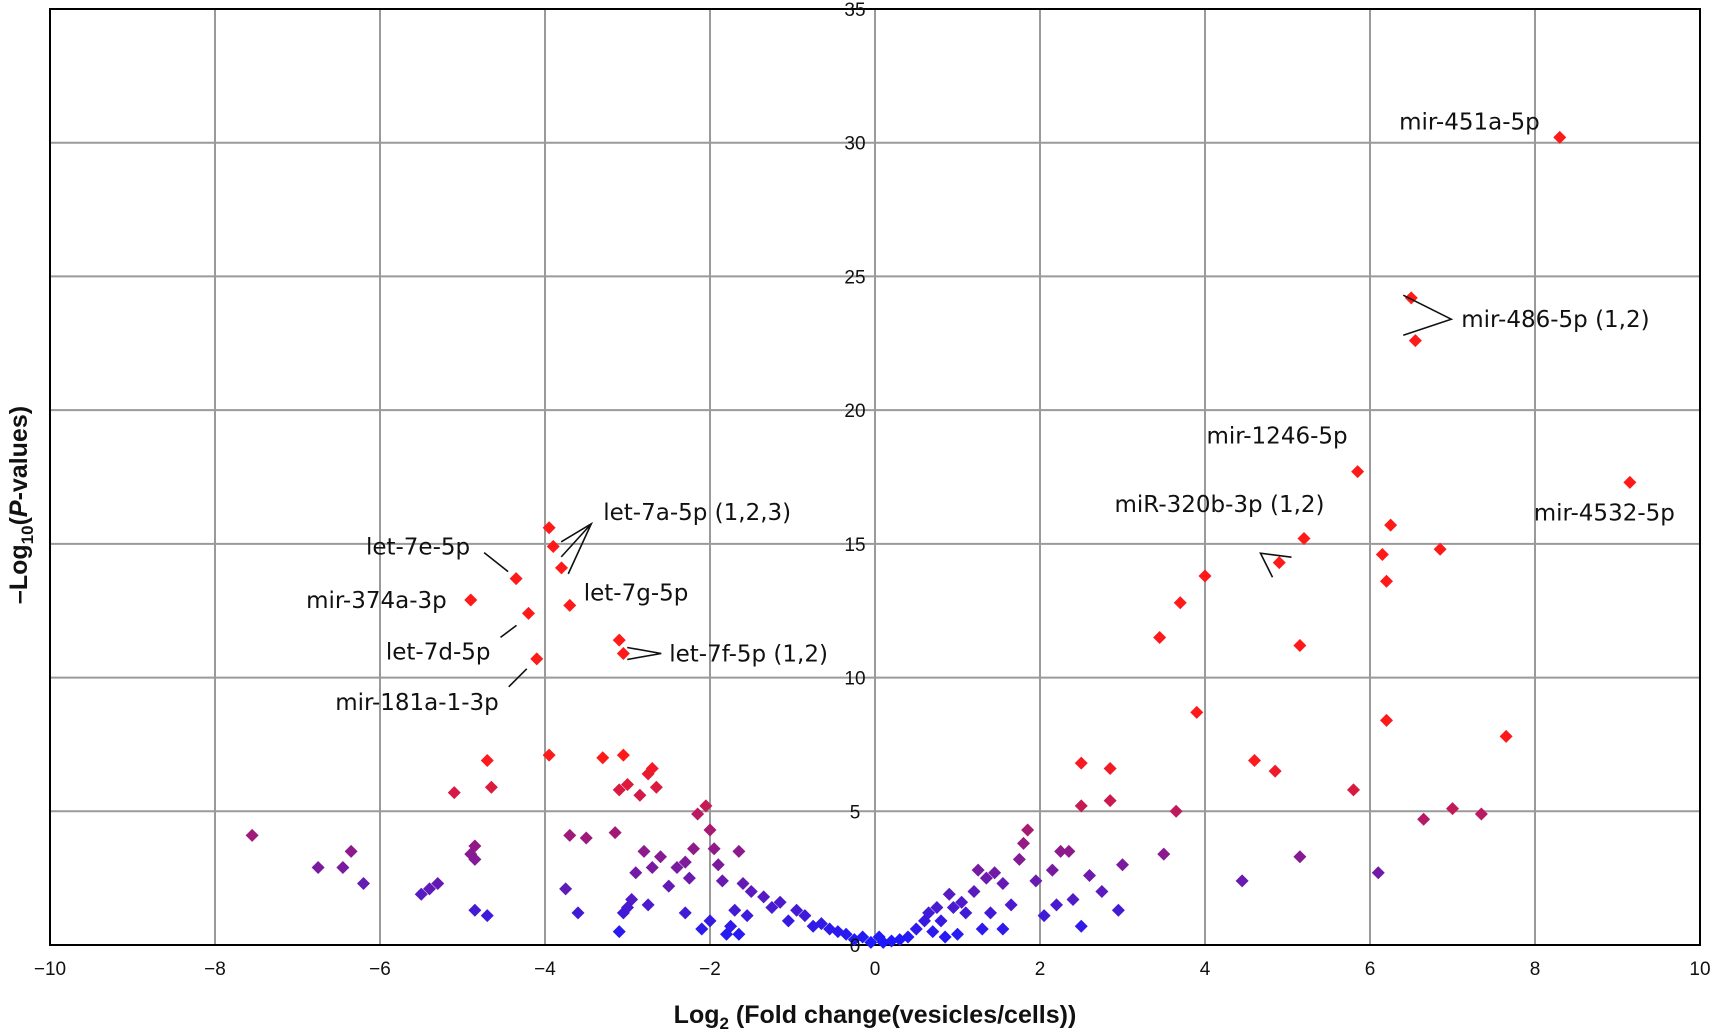 The width and height of the screenshot is (1714, 1031). I want to click on annotation-label: let-7d-5p, so click(438, 652).